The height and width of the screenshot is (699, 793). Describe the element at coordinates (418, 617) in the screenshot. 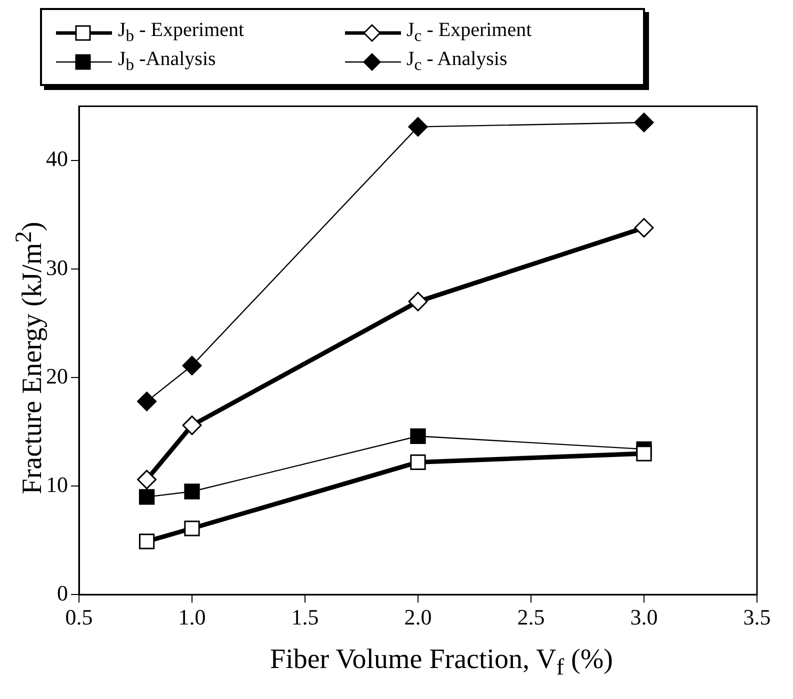

I see `x-tick-label: 2.0` at that location.